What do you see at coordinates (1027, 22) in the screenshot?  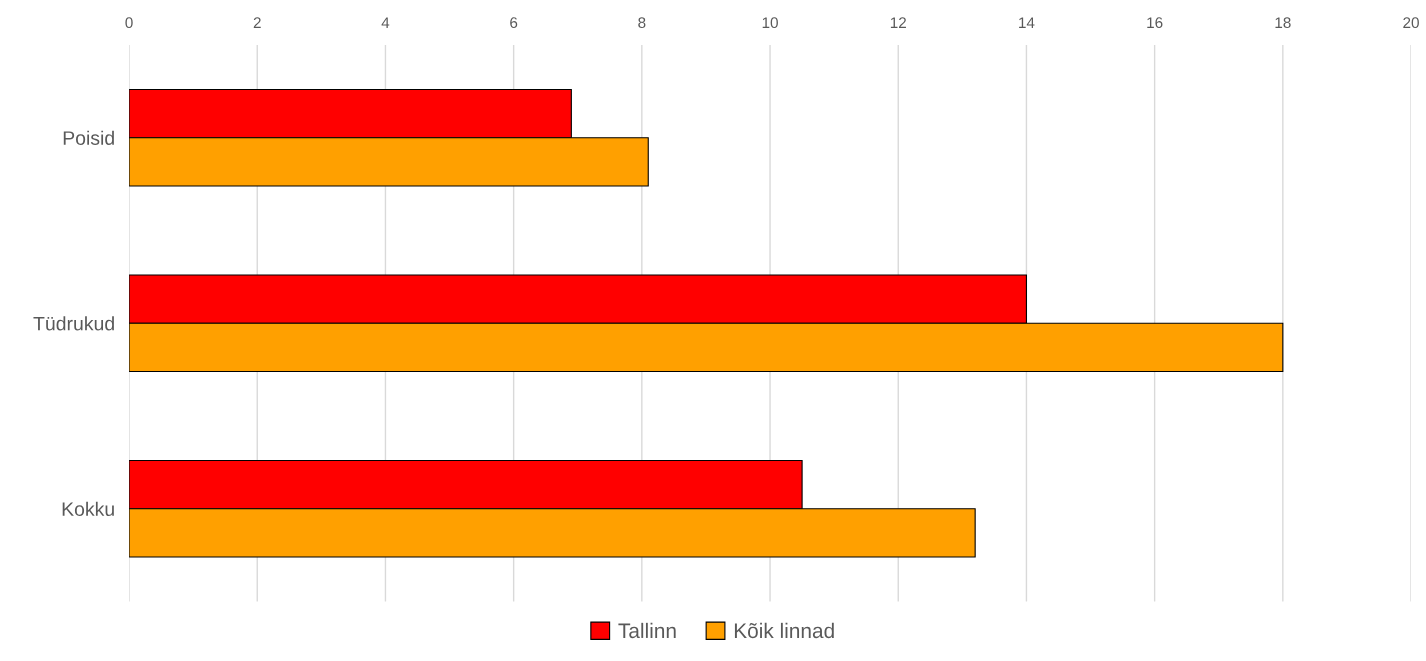 I see `x-tick-label: 14` at bounding box center [1027, 22].